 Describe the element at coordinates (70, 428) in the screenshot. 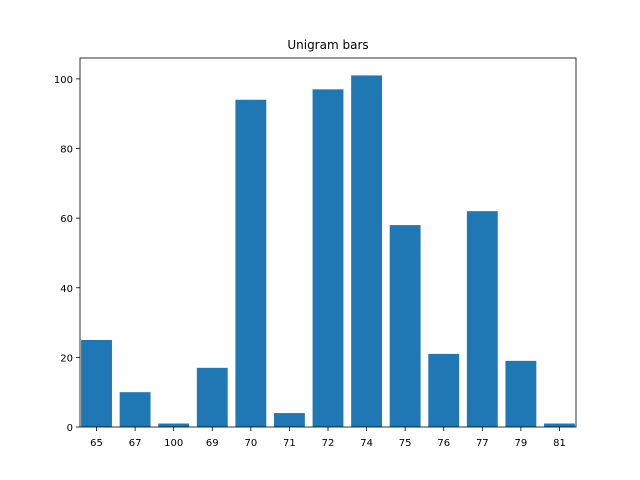

I see `y-tick-label: 0` at that location.